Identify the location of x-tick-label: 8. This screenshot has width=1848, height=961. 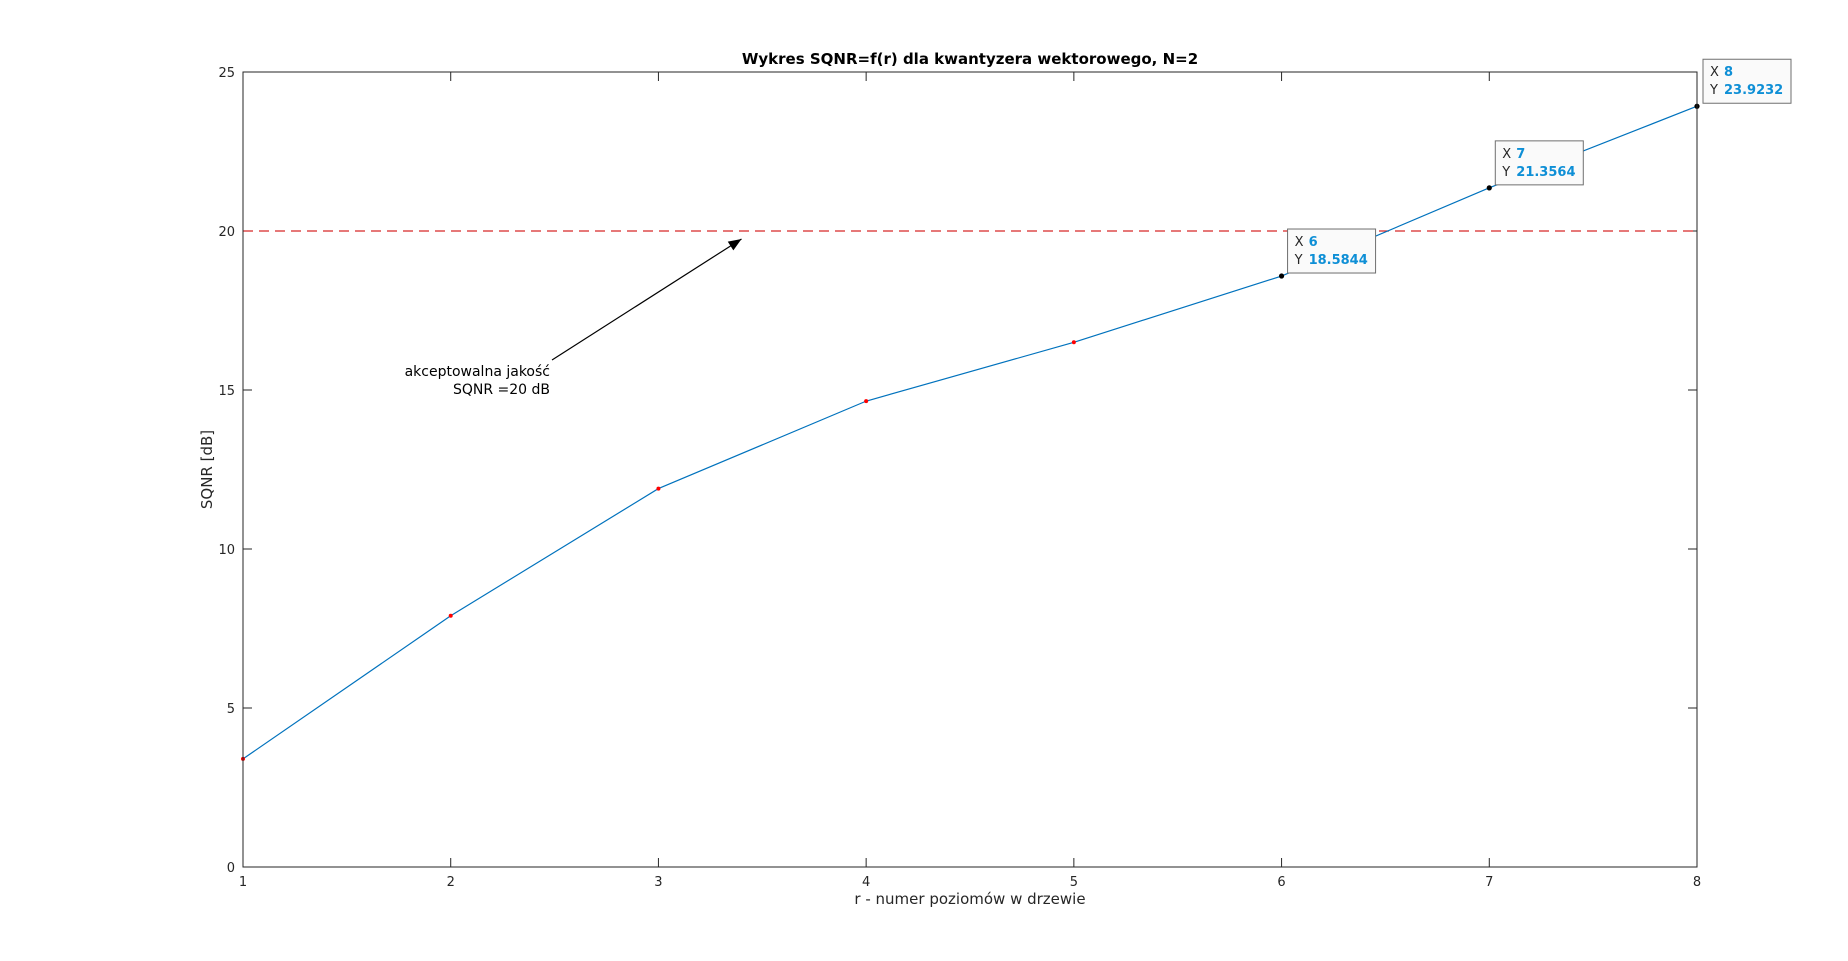
(1697, 882).